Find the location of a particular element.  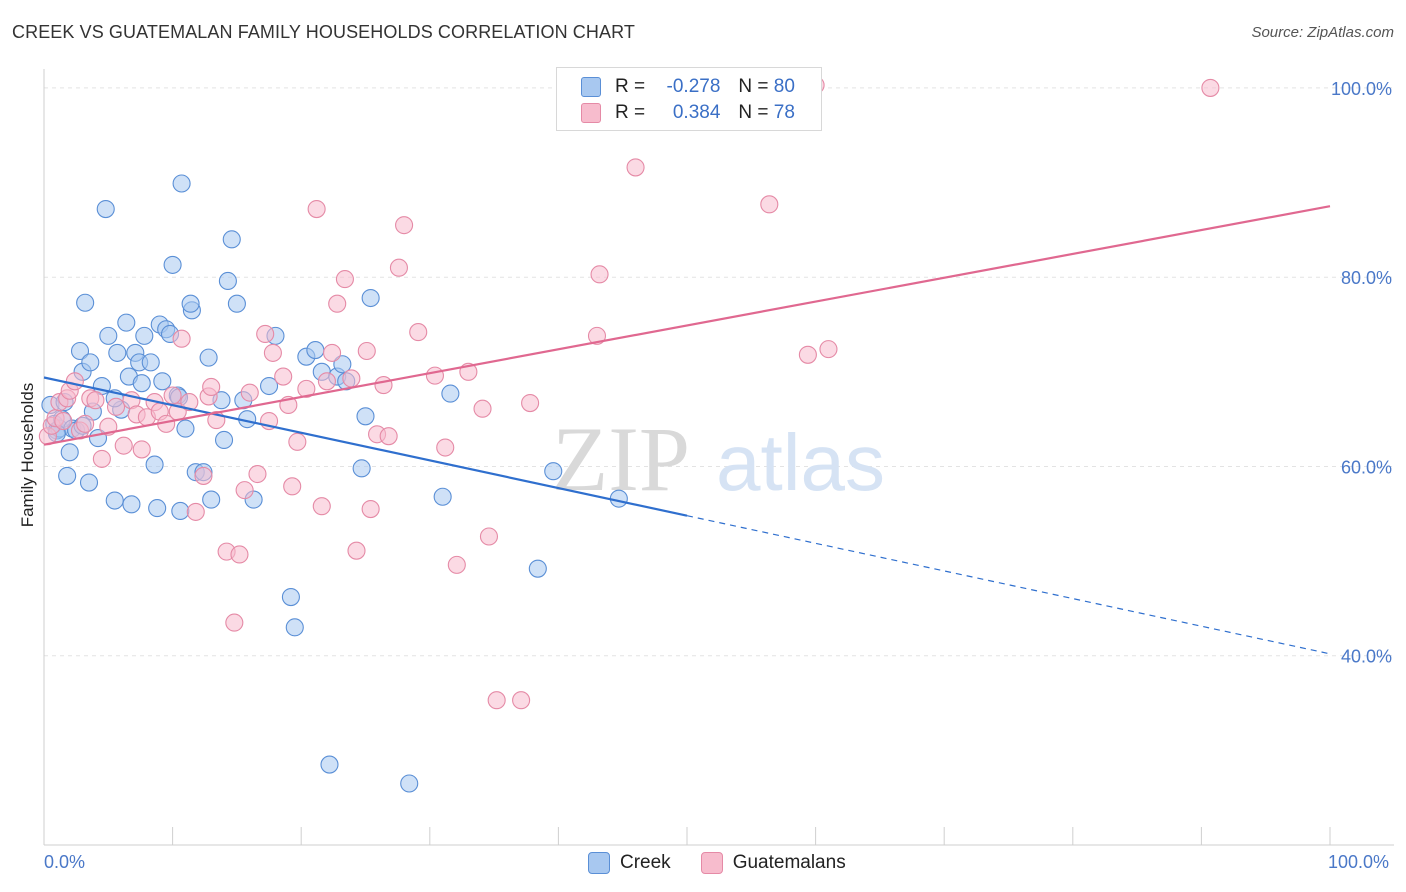

guatemalans-legend-swatch is located at coordinates (711, 863).